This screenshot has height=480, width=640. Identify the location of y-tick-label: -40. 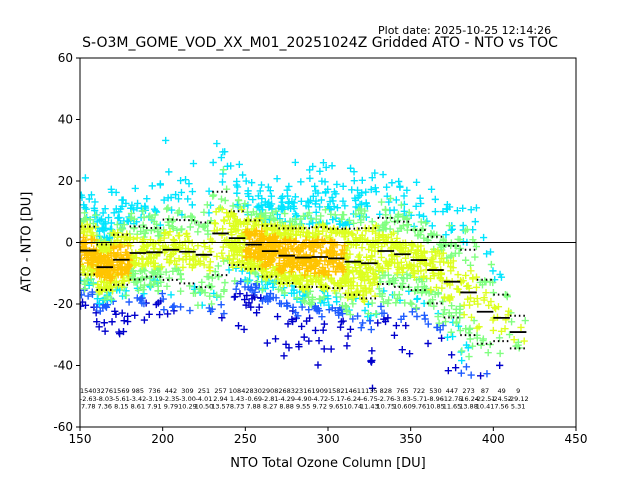
(63, 366).